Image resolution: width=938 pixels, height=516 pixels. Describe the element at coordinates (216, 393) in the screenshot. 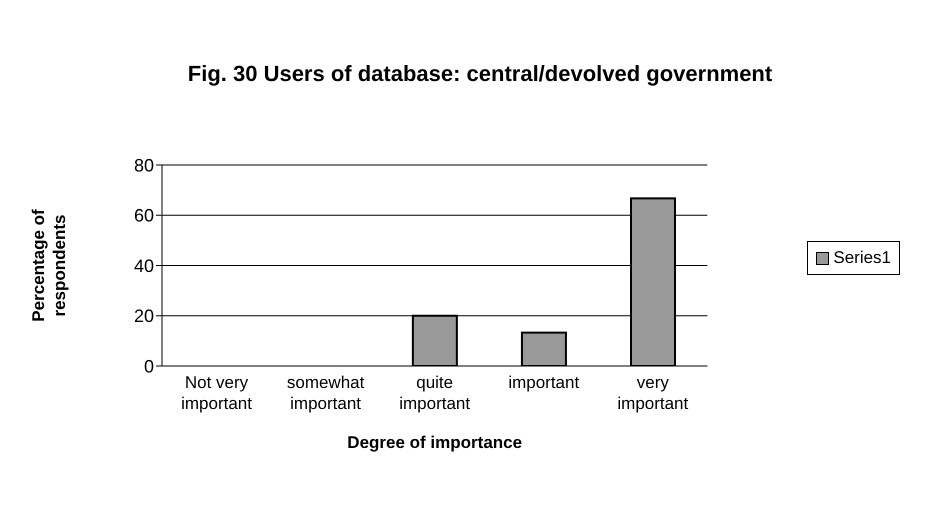

I see `x-tick-label: Not very important` at that location.